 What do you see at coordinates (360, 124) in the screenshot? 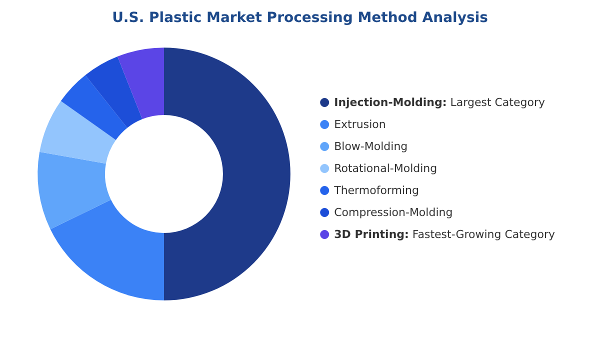
I see `legend-label: Extrusion` at bounding box center [360, 124].